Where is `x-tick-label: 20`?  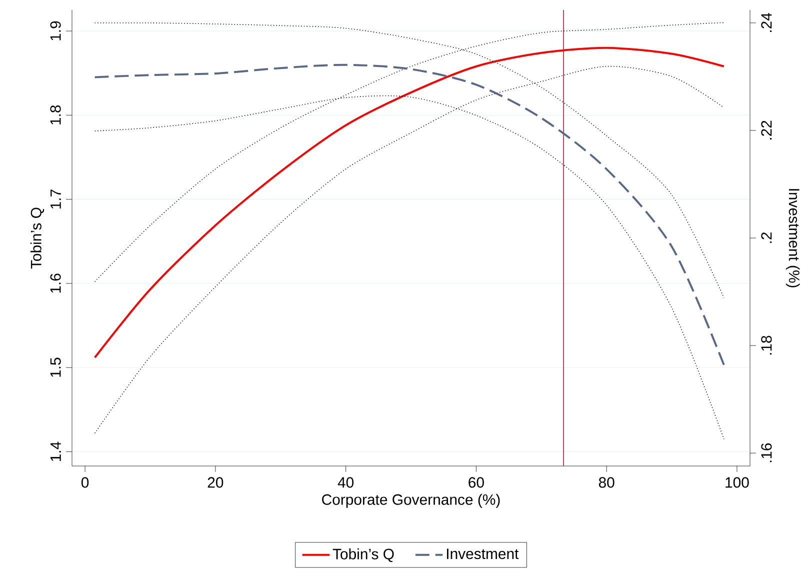 x-tick-label: 20 is located at coordinates (216, 482).